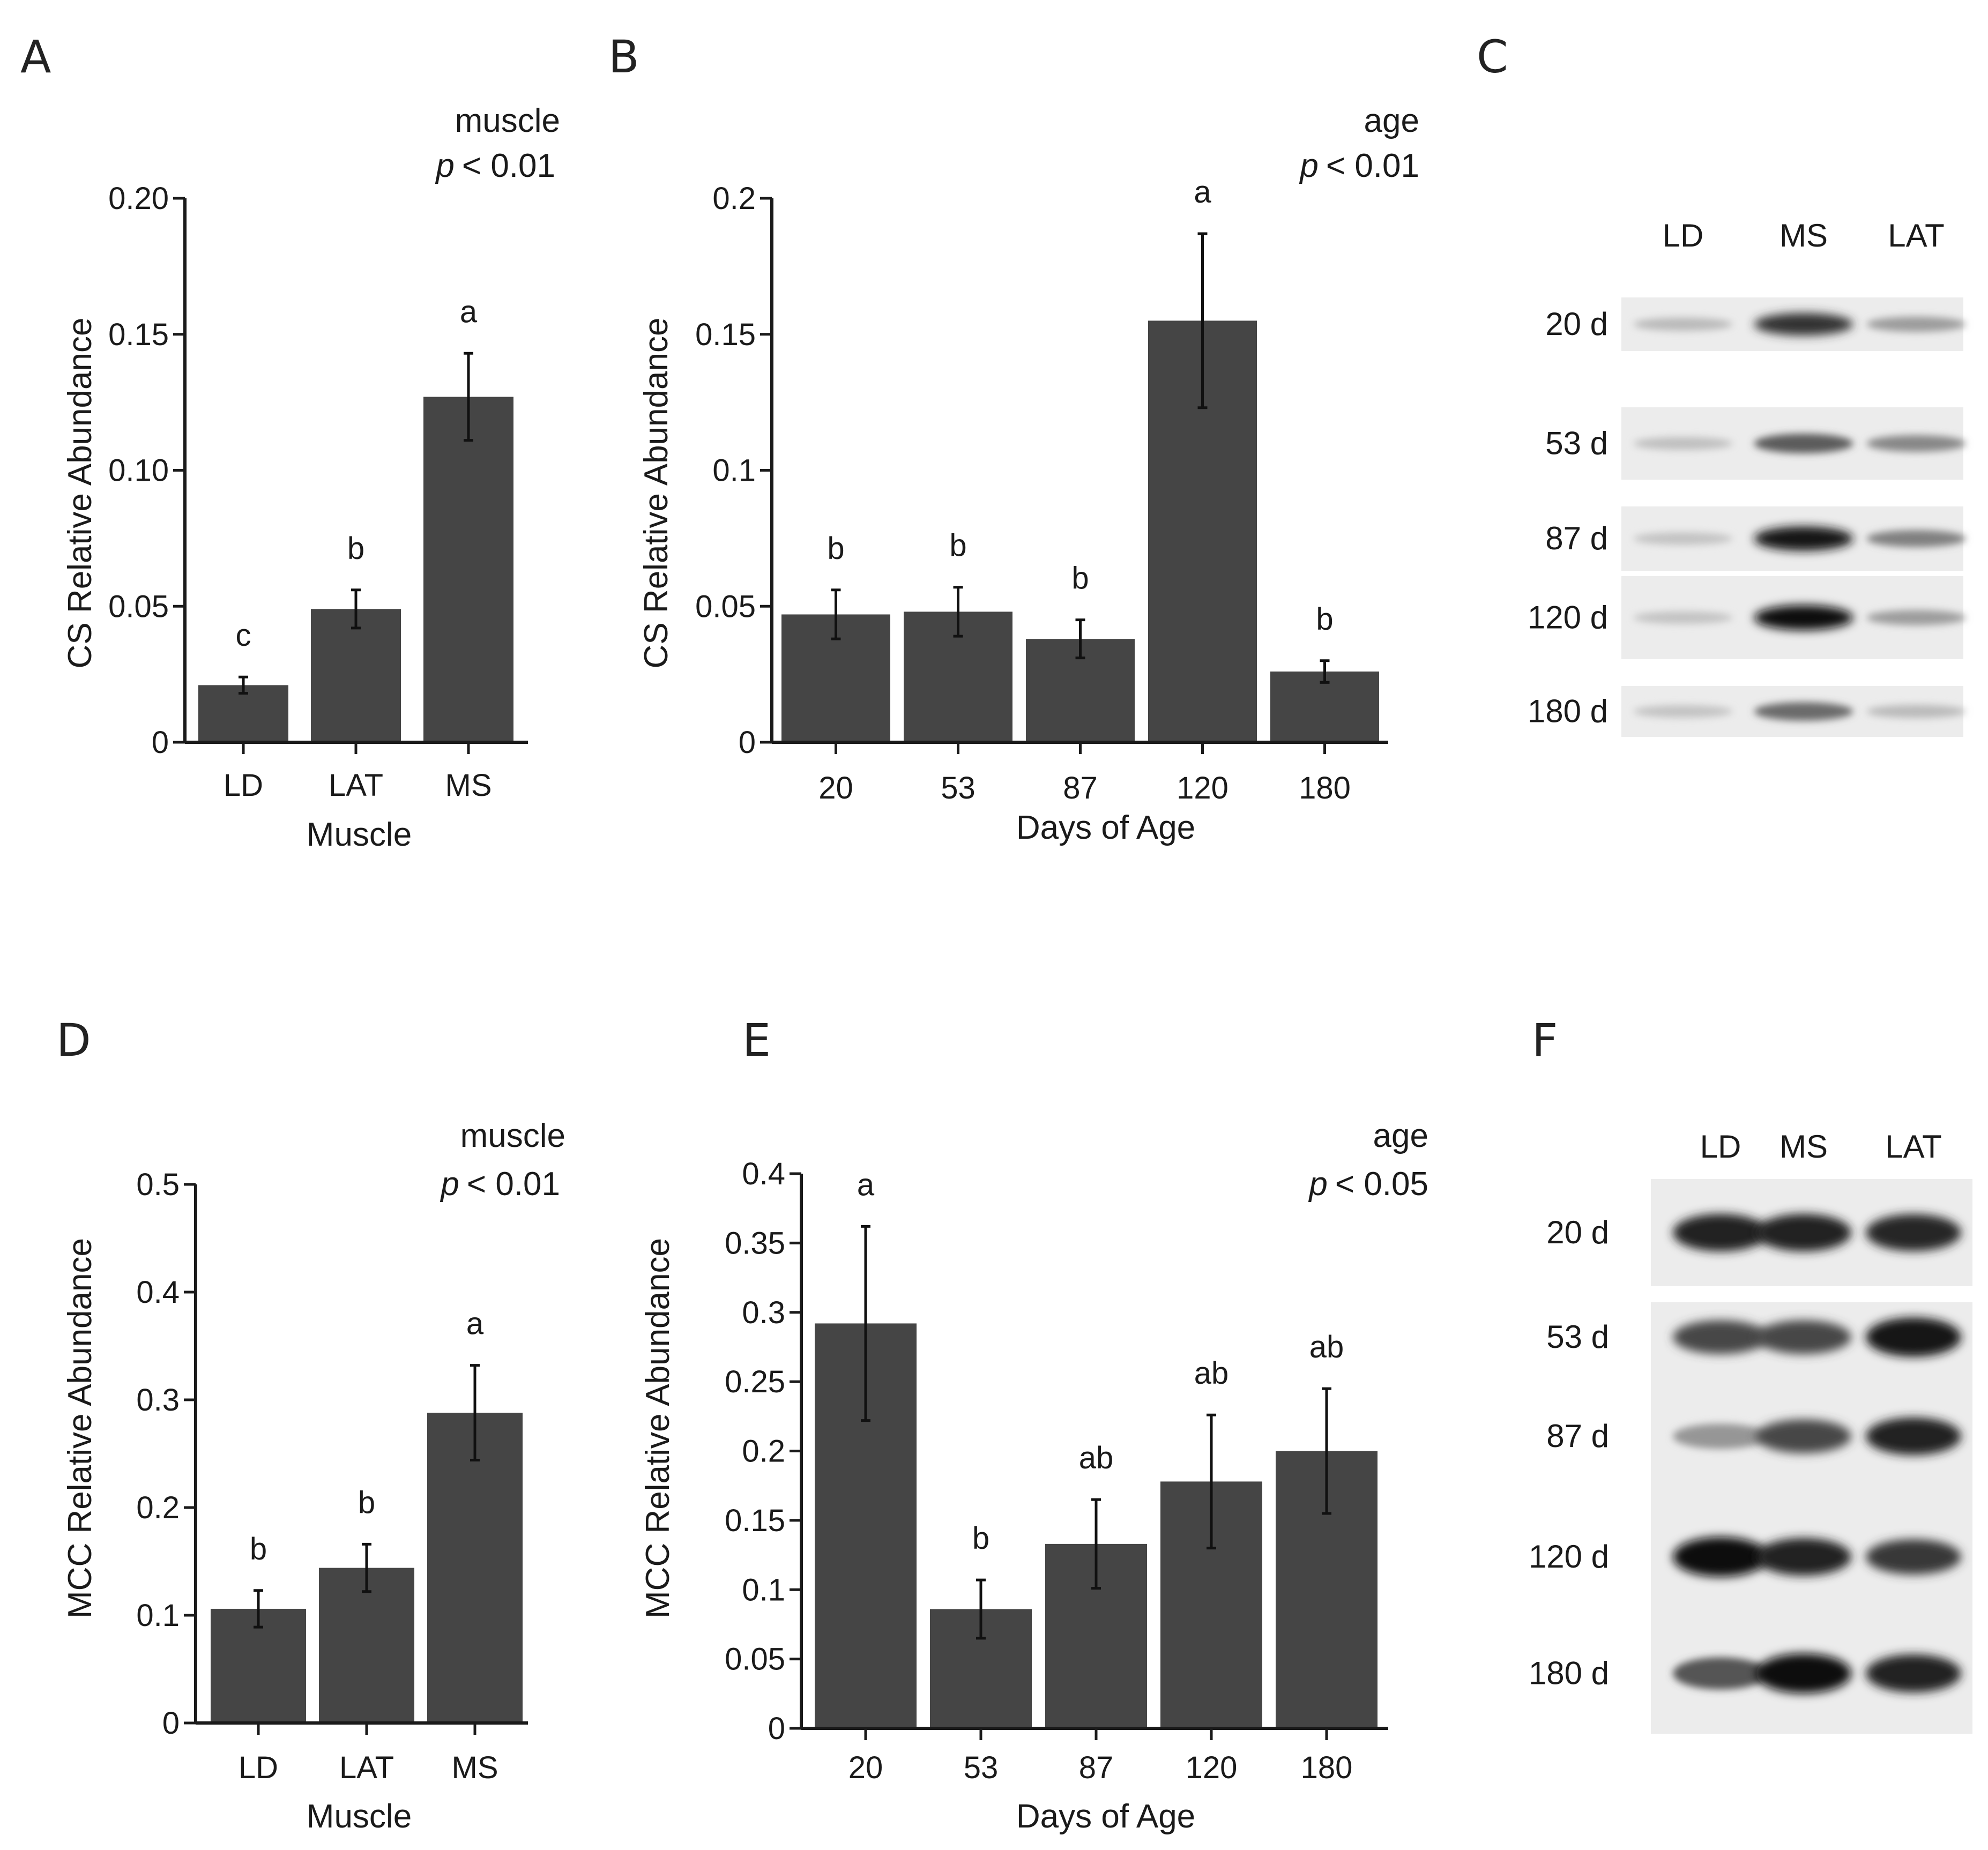  What do you see at coordinates (1721, 384) in the screenshot?
I see `panel-c-blot: C LD MS LAT 20 d 53 d 87 d 120 d 180 d` at bounding box center [1721, 384].